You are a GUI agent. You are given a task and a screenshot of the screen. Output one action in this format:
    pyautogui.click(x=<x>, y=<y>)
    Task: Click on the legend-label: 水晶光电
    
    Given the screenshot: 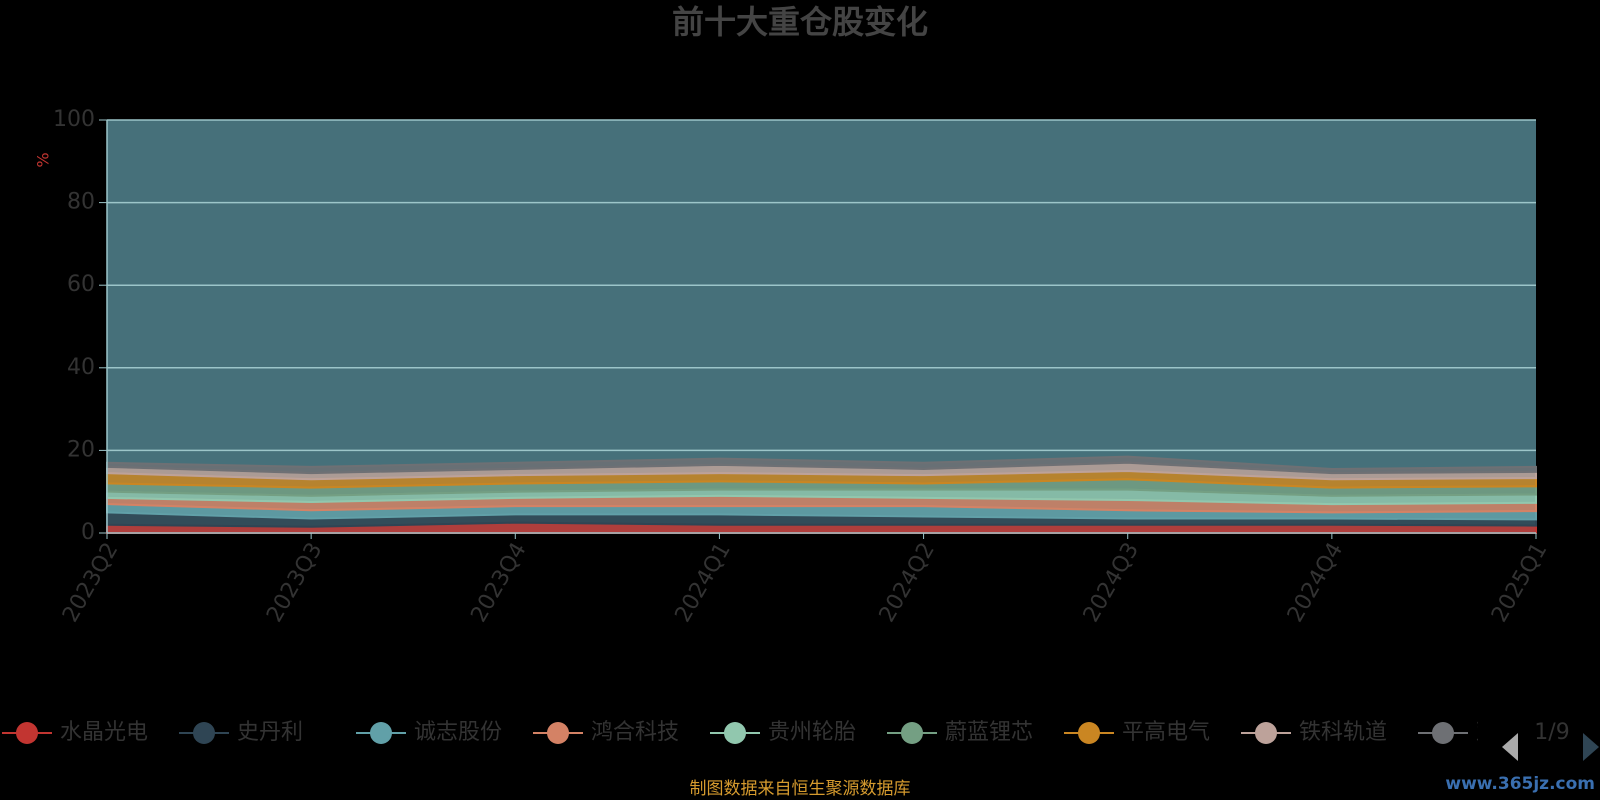 What is the action you would take?
    pyautogui.click(x=104, y=732)
    